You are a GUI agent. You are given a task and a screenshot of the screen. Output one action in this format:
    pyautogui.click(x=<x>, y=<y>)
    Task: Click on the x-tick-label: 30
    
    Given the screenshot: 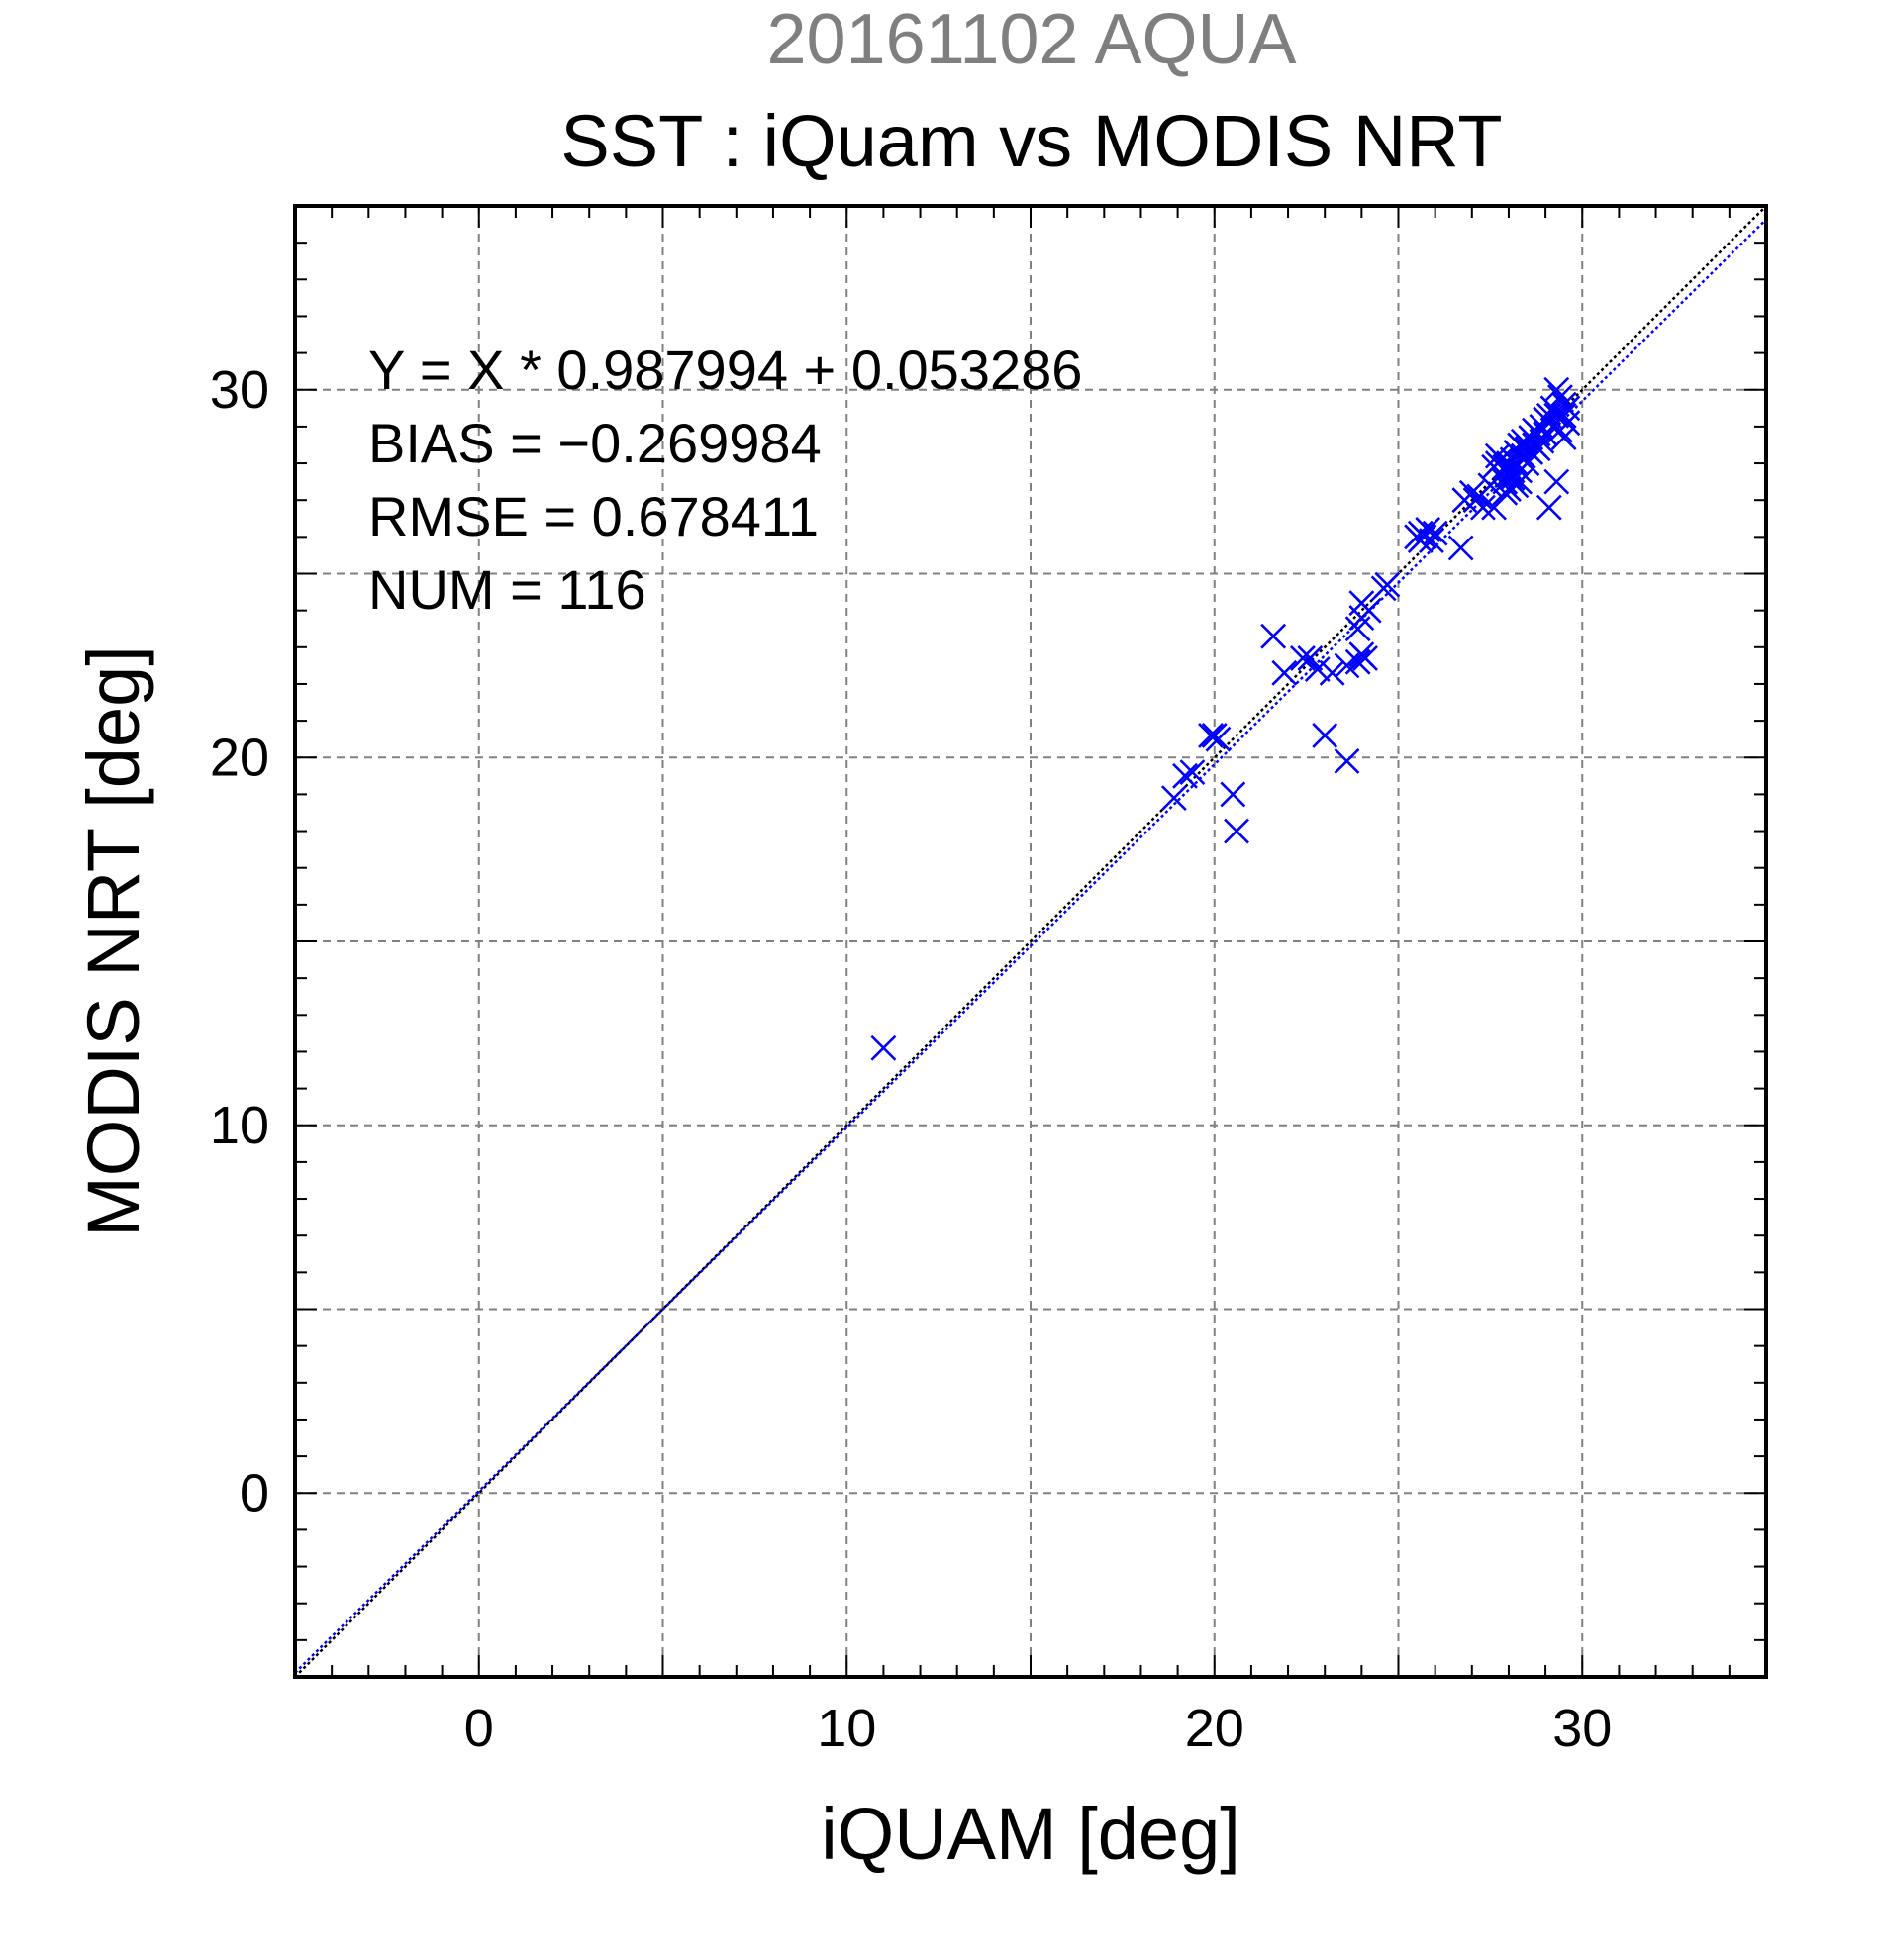 What is the action you would take?
    pyautogui.click(x=1582, y=1728)
    